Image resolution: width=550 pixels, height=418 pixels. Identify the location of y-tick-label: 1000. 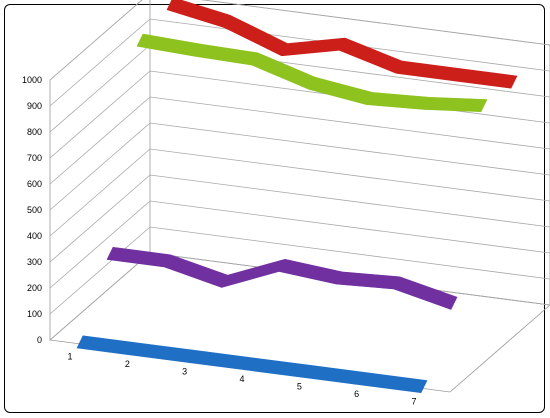
(32, 80).